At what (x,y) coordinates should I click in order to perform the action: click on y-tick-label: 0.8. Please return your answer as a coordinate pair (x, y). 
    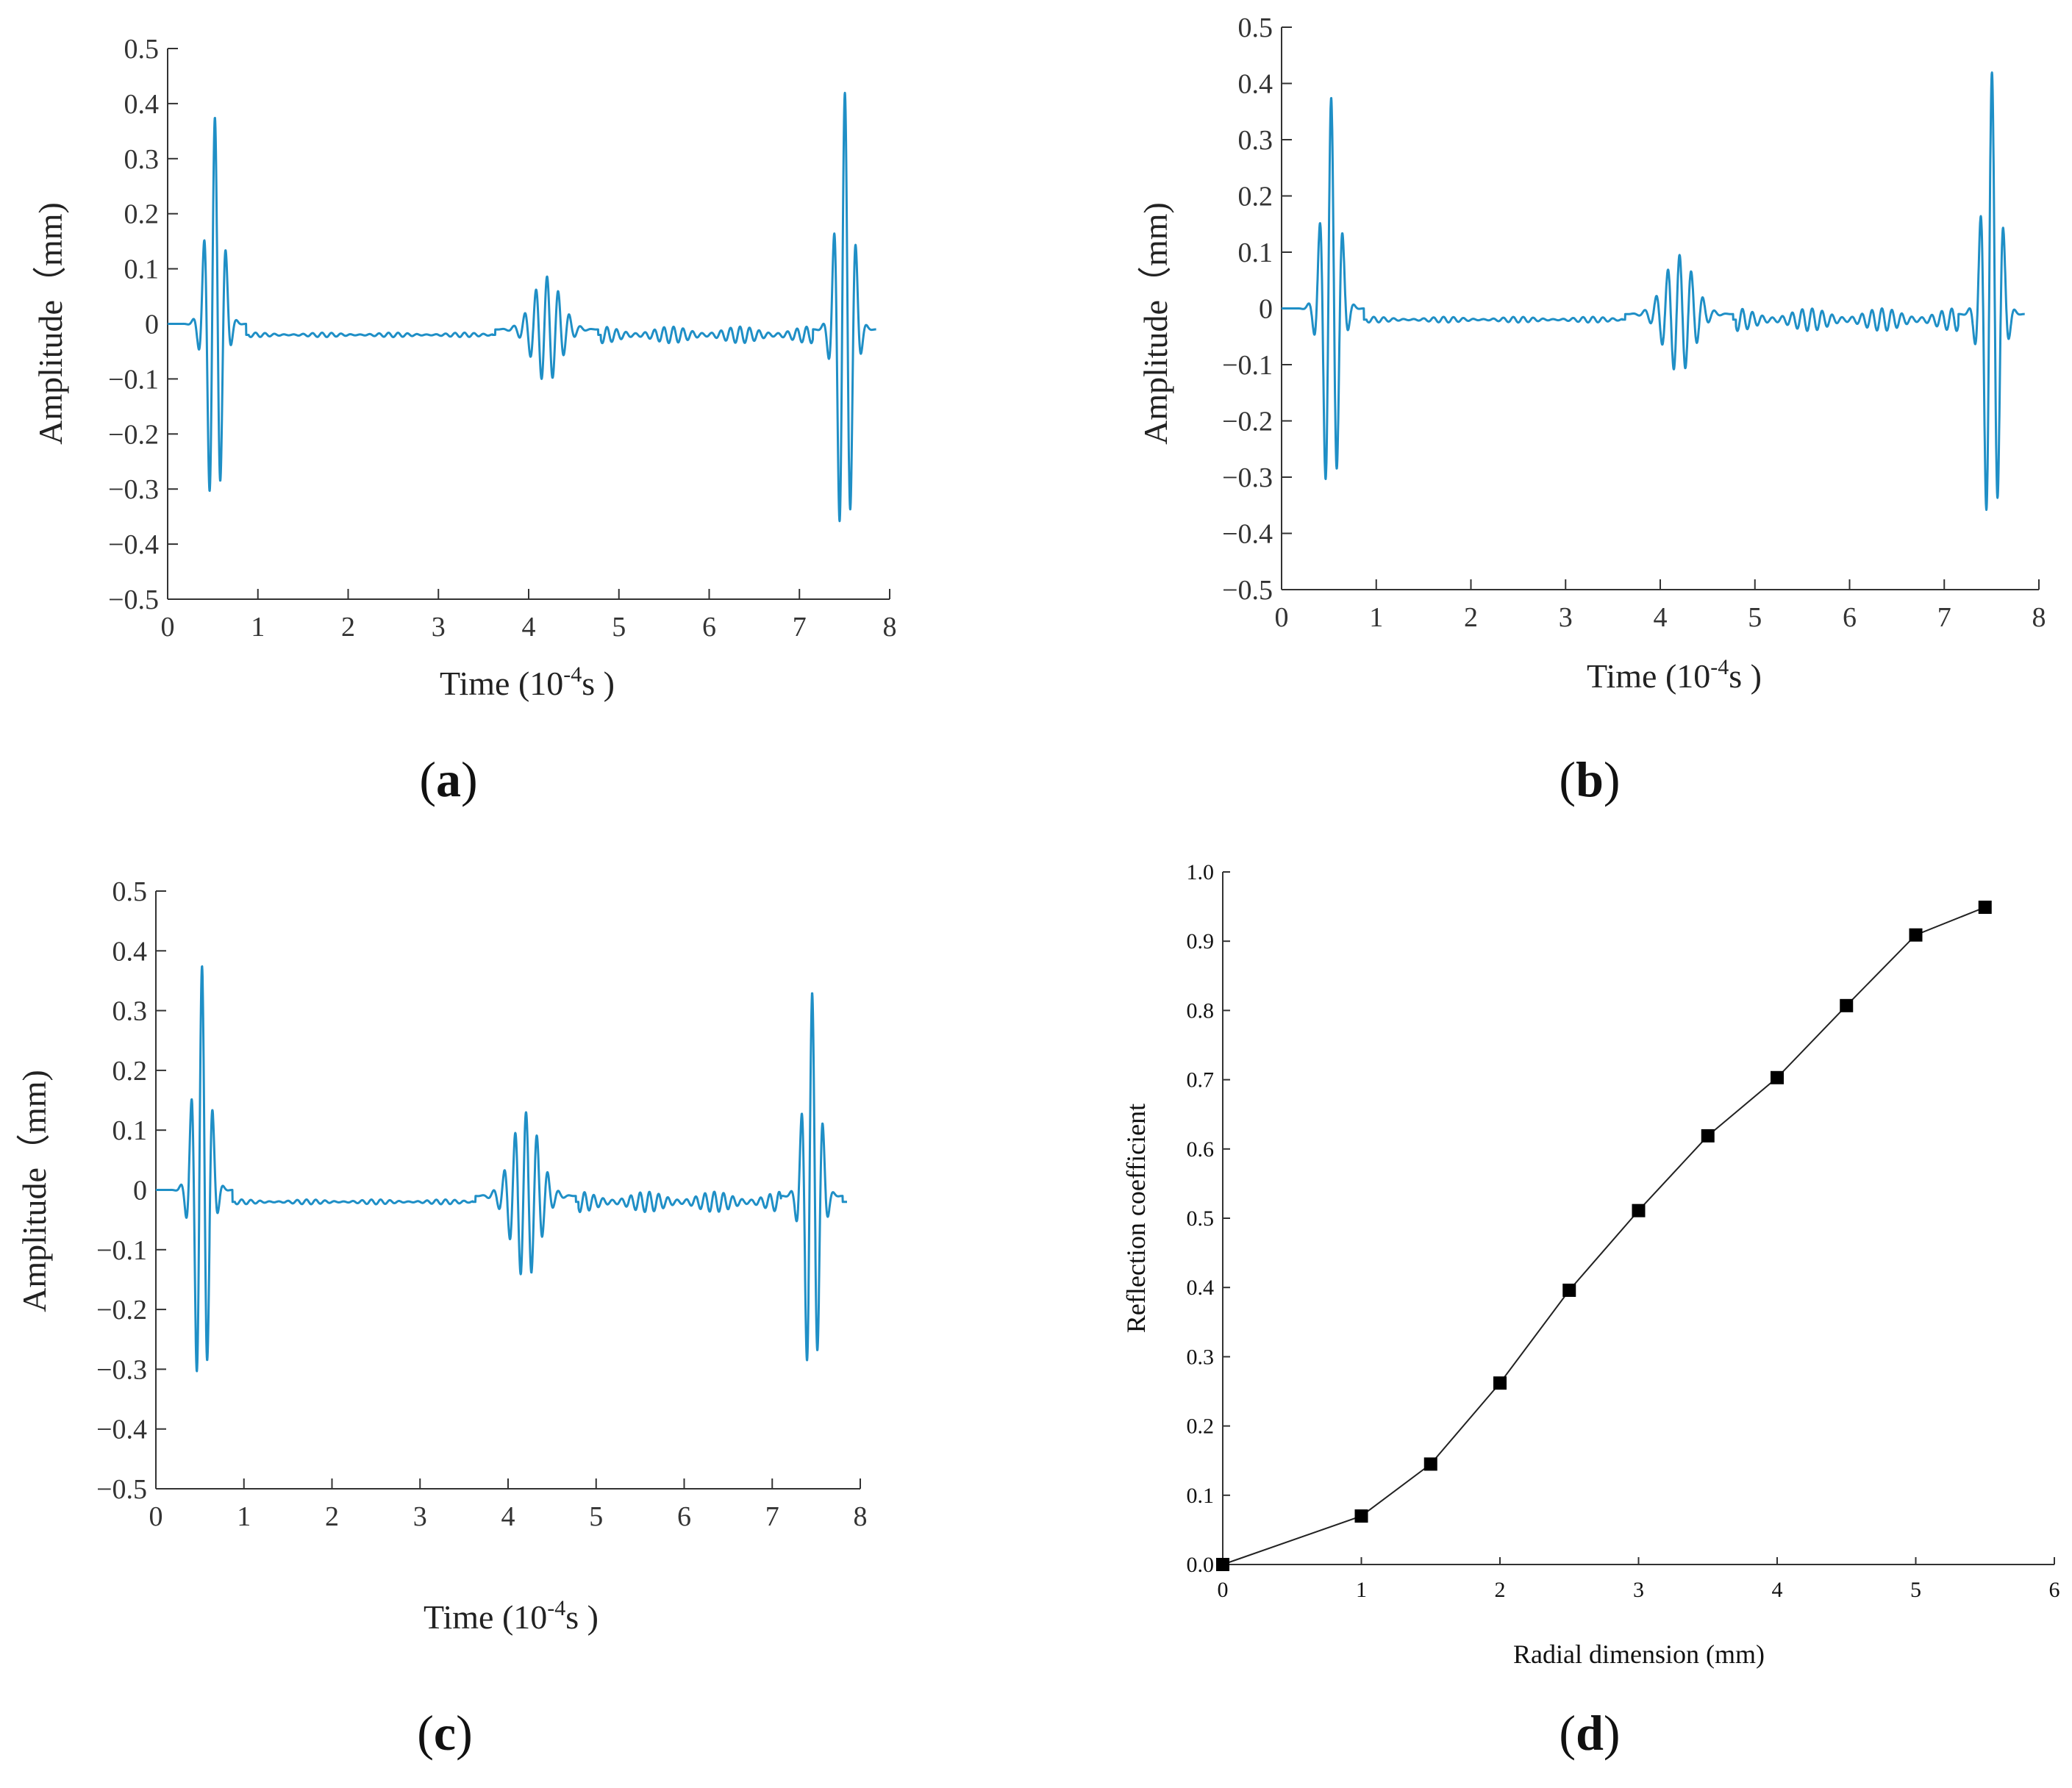
    Looking at the image, I should click on (1201, 1011).